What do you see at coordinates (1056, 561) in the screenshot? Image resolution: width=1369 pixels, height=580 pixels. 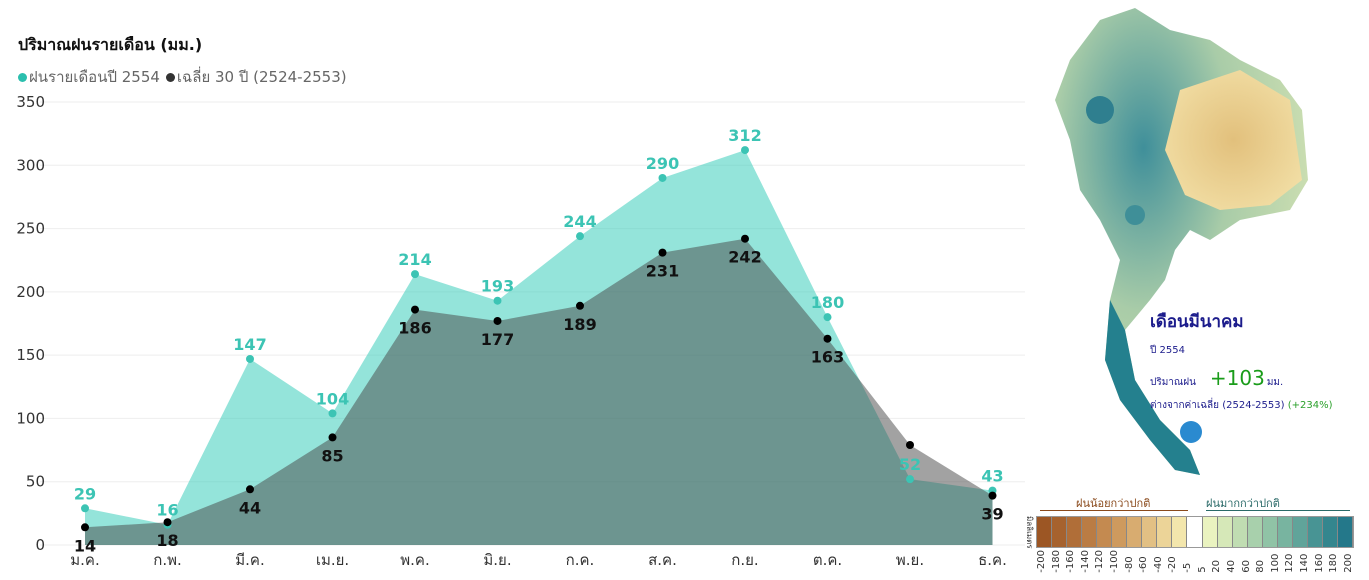 I see `scale-tick: -180` at bounding box center [1056, 561].